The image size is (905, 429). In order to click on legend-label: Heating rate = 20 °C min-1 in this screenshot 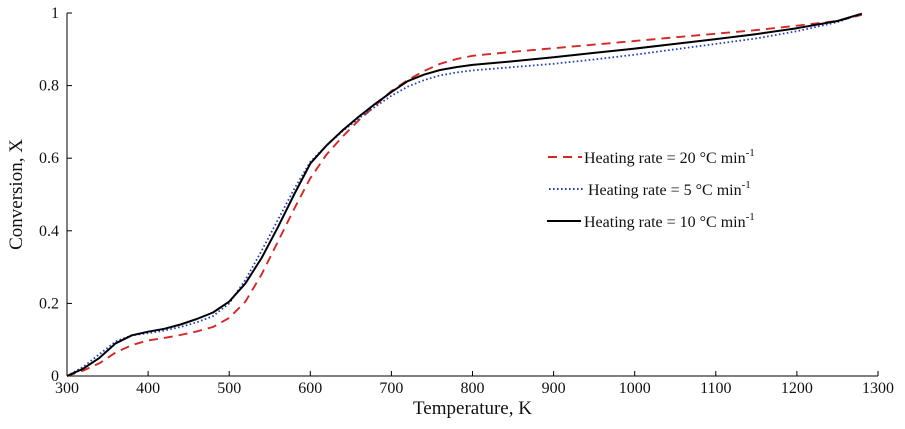, I will do `click(669, 157)`.